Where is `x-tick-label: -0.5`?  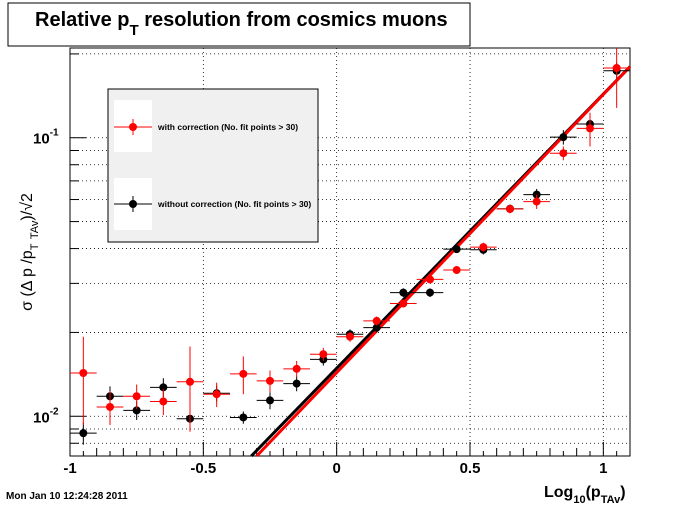 x-tick-label: -0.5 is located at coordinates (203, 468).